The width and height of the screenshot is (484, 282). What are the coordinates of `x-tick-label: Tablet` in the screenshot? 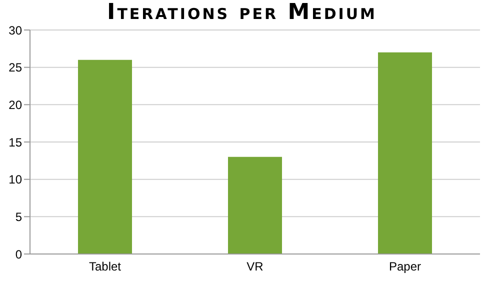 It's located at (105, 267).